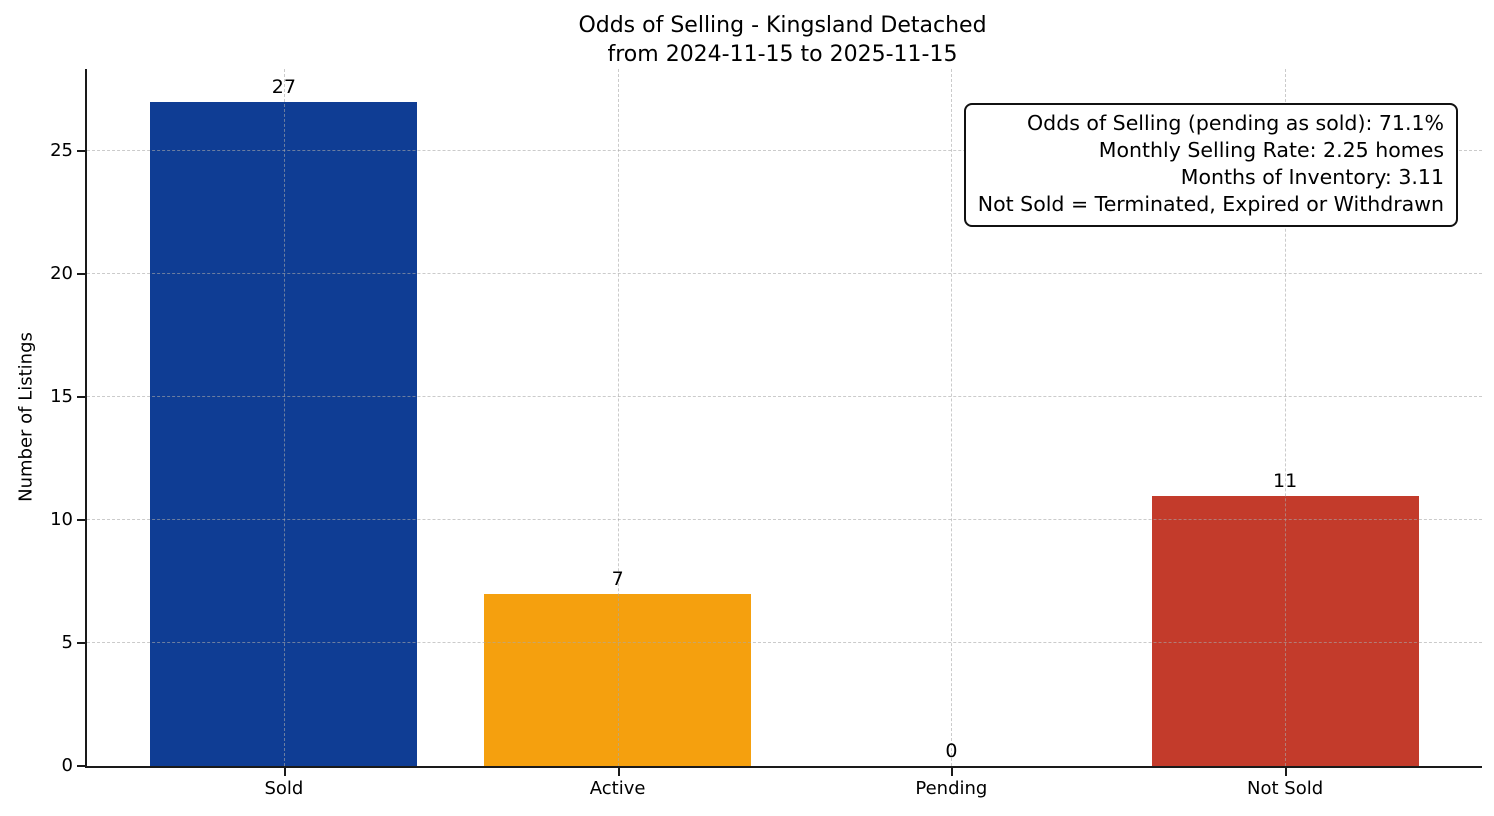 The width and height of the screenshot is (1494, 816). What do you see at coordinates (61, 397) in the screenshot?
I see `y-tick-label: 15` at bounding box center [61, 397].